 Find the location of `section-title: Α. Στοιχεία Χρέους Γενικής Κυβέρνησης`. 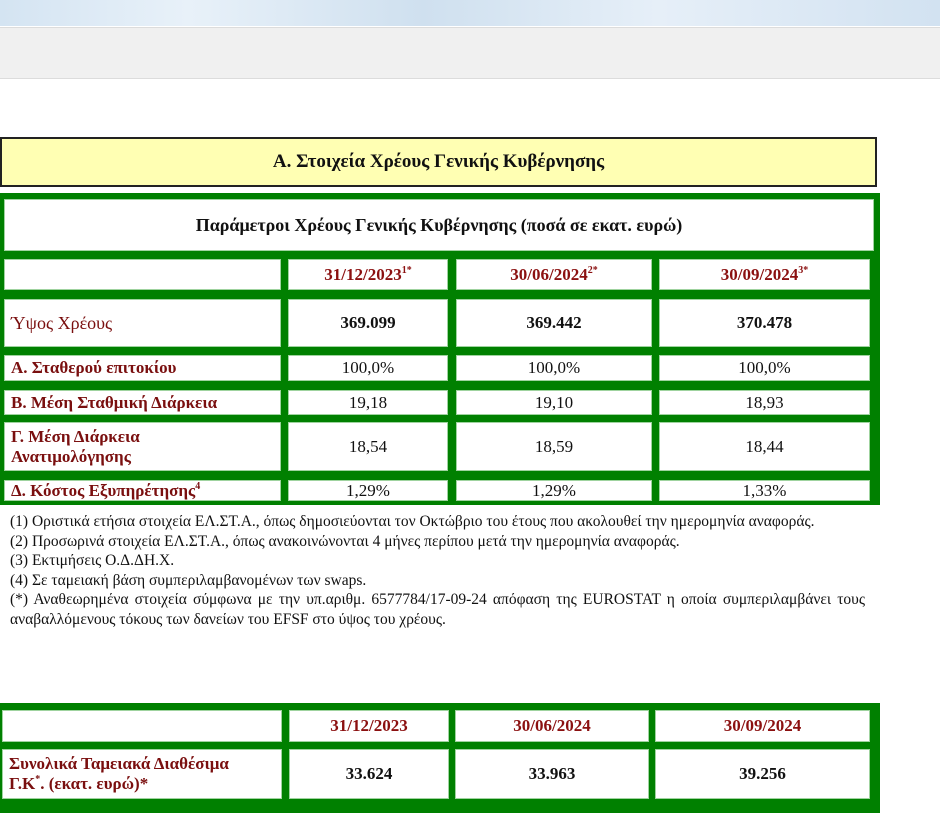

section-title: Α. Στοιχεία Χρέους Γενικής Κυβέρνησης is located at coordinates (438, 162).